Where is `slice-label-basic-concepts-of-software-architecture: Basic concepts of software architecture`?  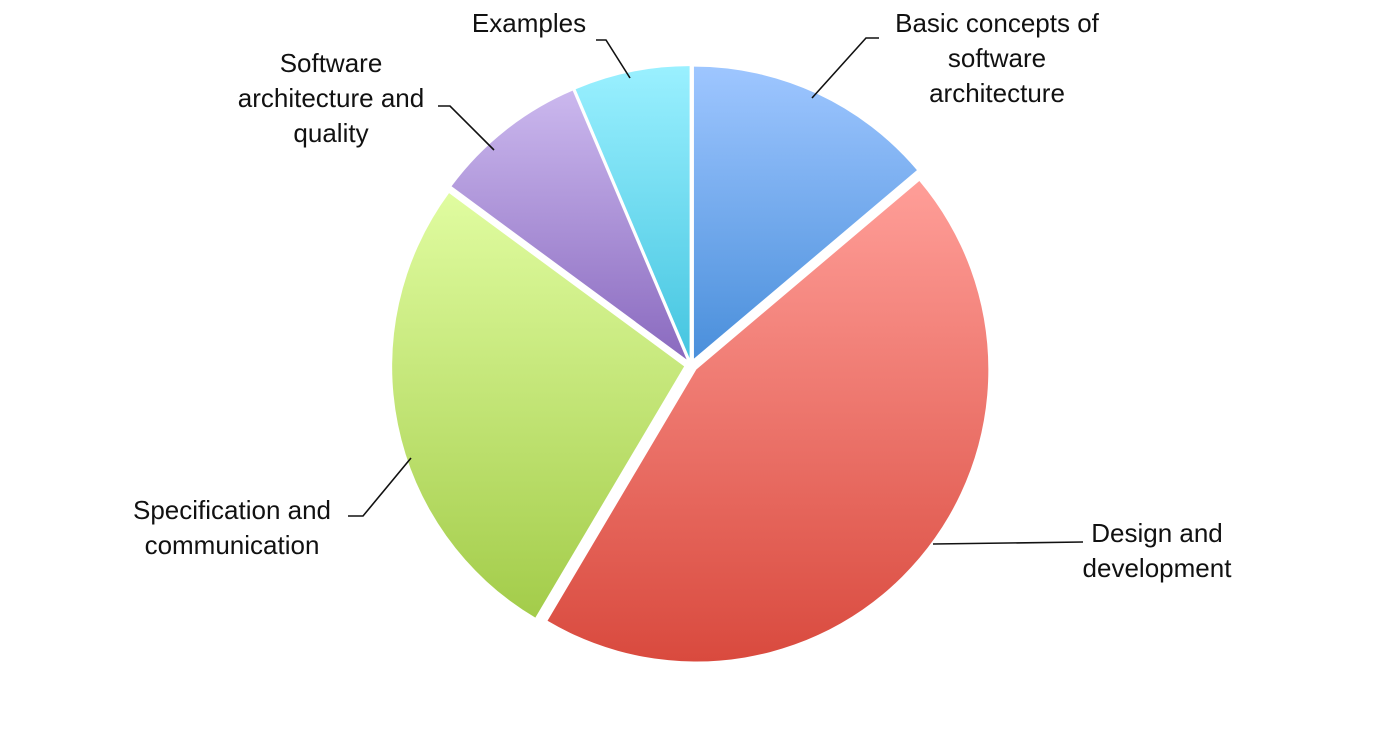
slice-label-basic-concepts-of-software-architecture: Basic concepts of software architecture is located at coordinates (997, 58).